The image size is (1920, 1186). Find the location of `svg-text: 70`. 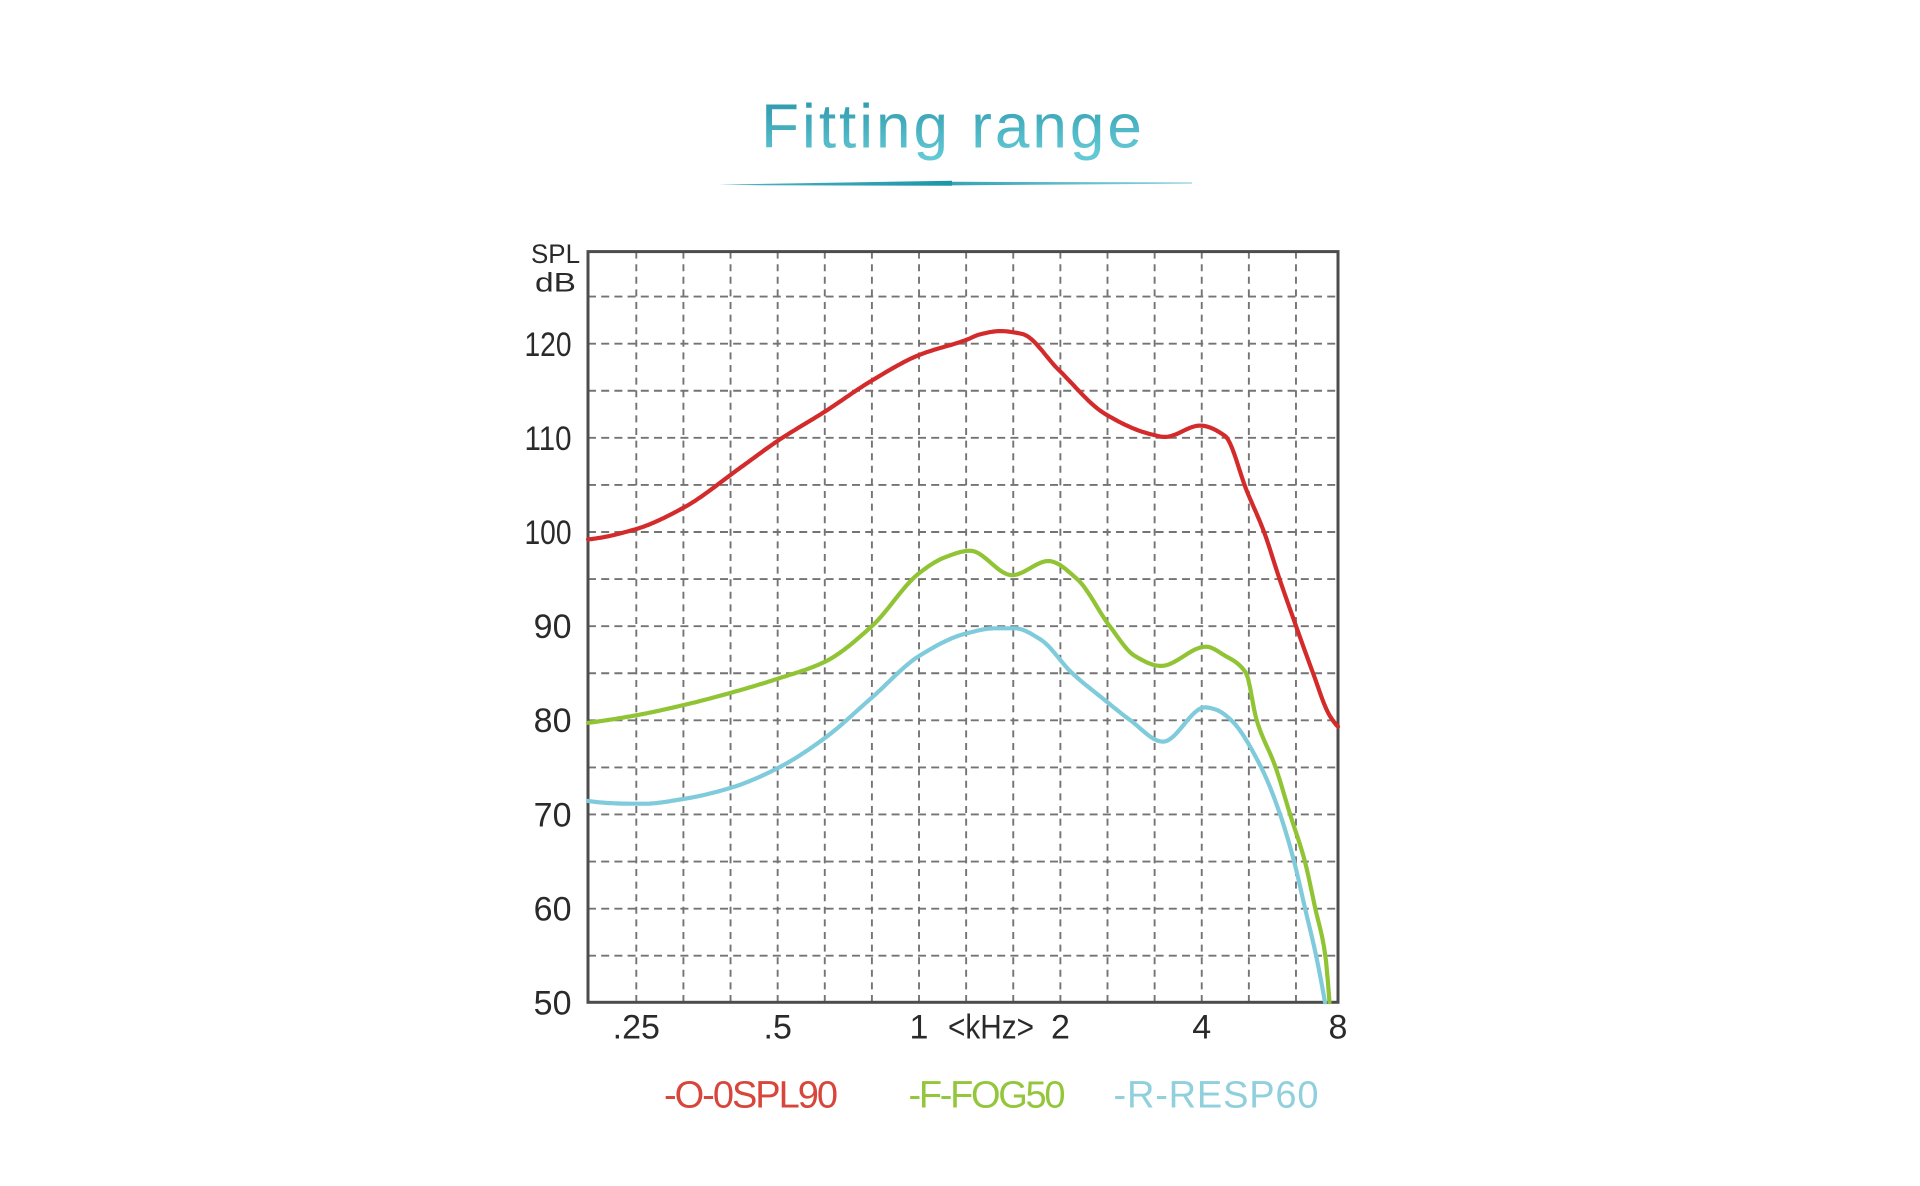

svg-text: 70 is located at coordinates (553, 815).